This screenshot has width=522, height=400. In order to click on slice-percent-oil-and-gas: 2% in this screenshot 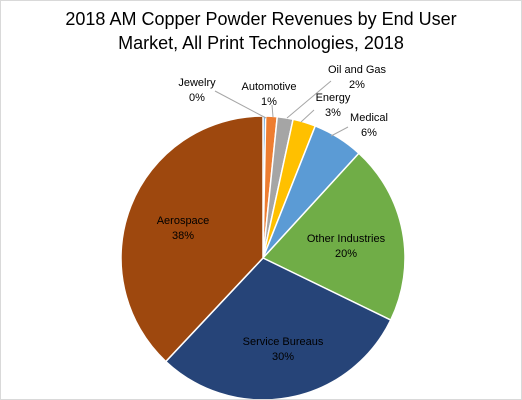, I will do `click(357, 85)`.